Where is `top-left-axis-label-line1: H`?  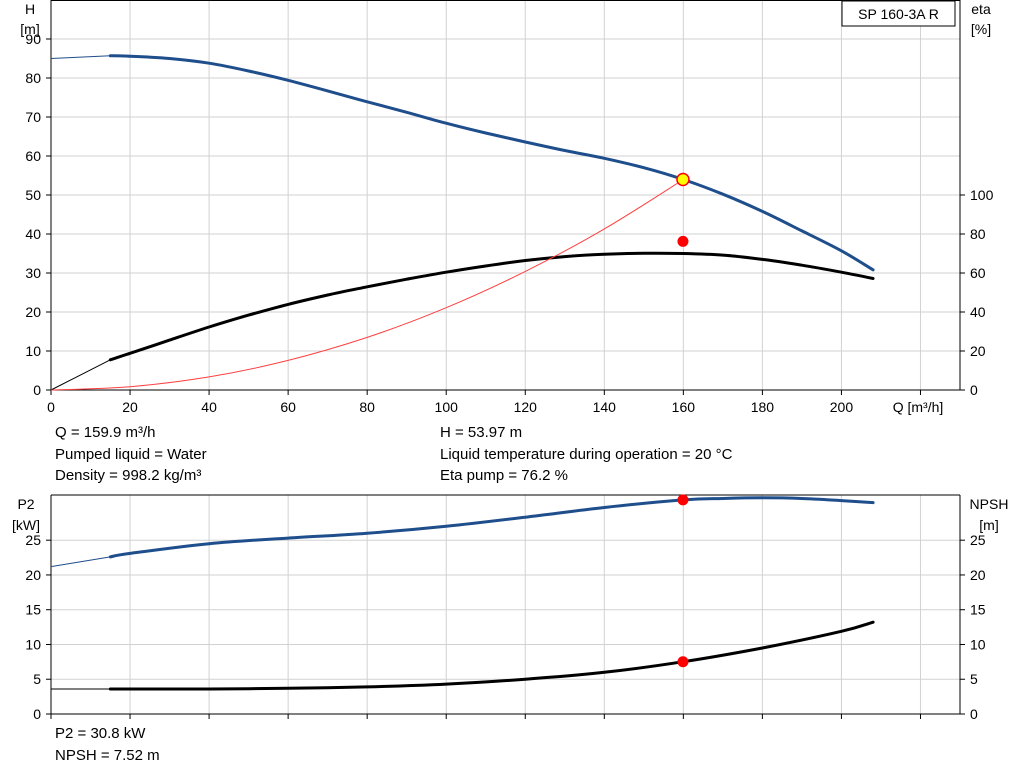
top-left-axis-label-line1: H is located at coordinates (30, 9).